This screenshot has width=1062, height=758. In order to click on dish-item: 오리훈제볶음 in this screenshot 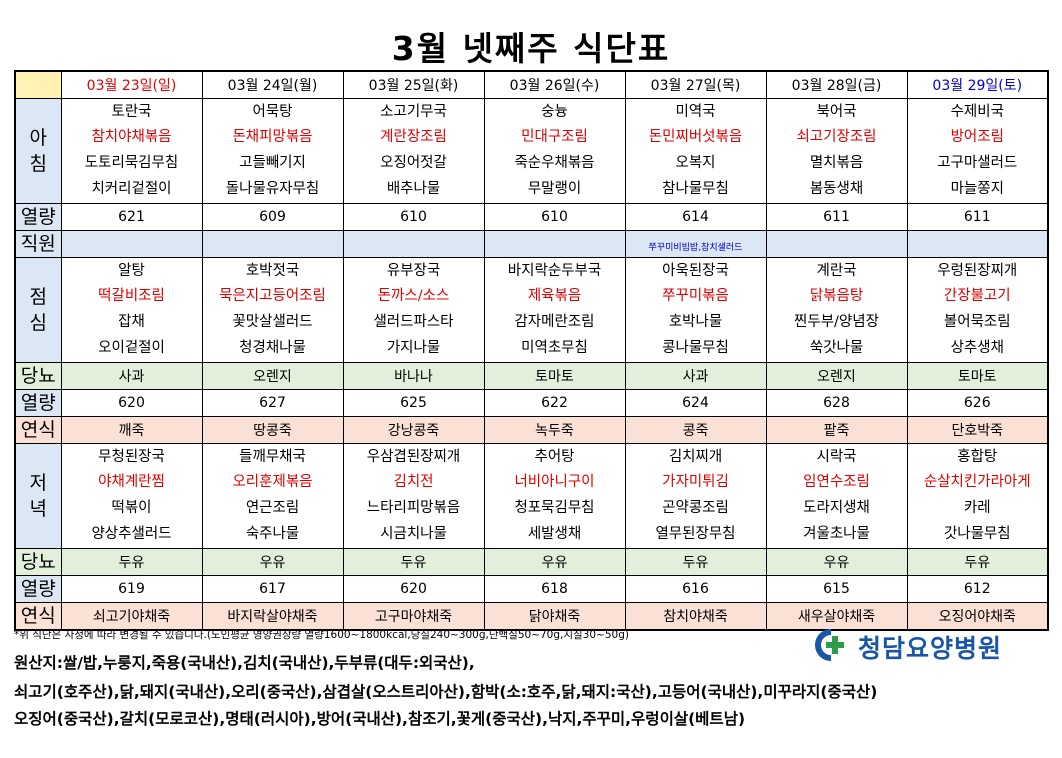, I will do `click(272, 482)`.